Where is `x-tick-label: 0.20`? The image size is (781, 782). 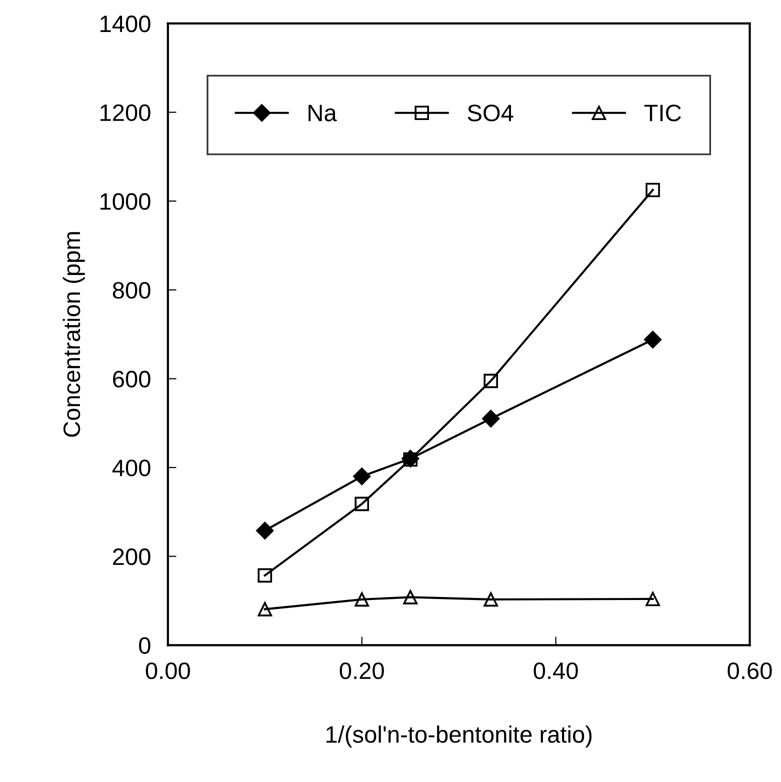
x-tick-label: 0.20 is located at coordinates (362, 671).